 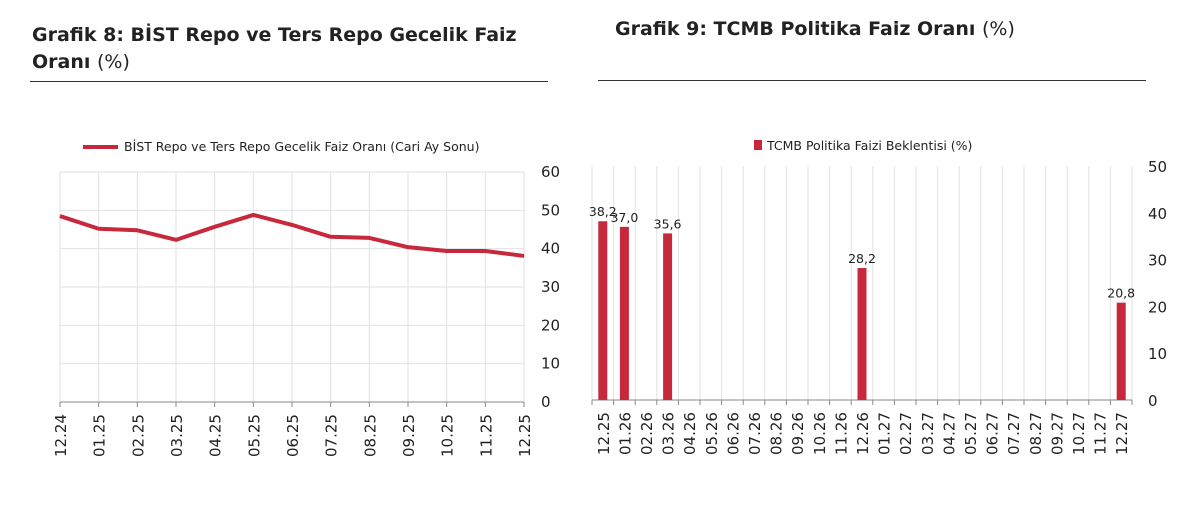 What do you see at coordinates (758, 145) in the screenshot?
I see `legend-swatch` at bounding box center [758, 145].